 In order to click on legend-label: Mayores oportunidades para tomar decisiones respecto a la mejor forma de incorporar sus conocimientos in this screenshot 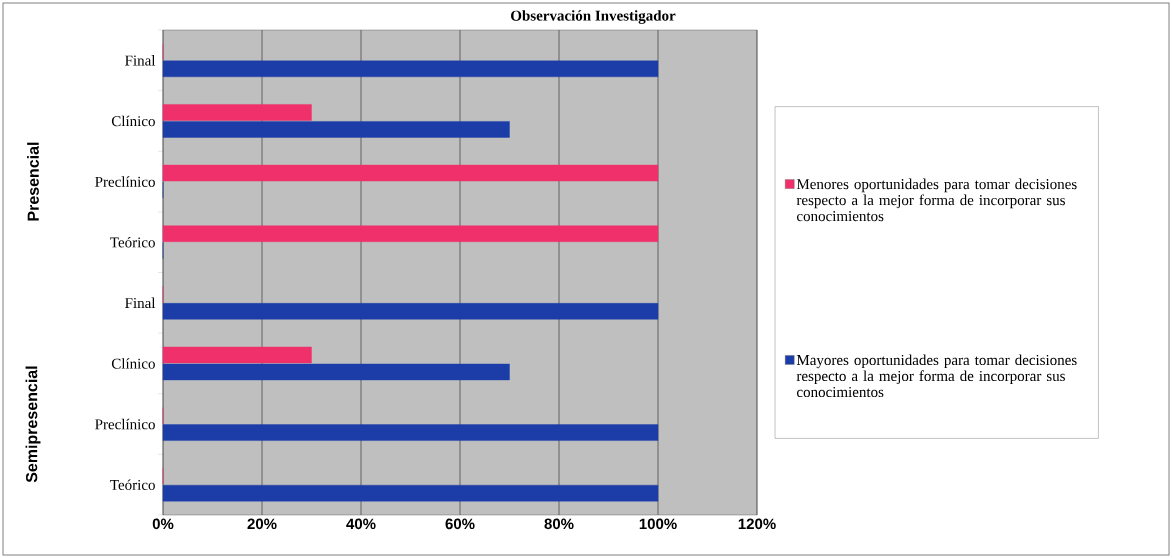, I will do `click(936, 376)`.